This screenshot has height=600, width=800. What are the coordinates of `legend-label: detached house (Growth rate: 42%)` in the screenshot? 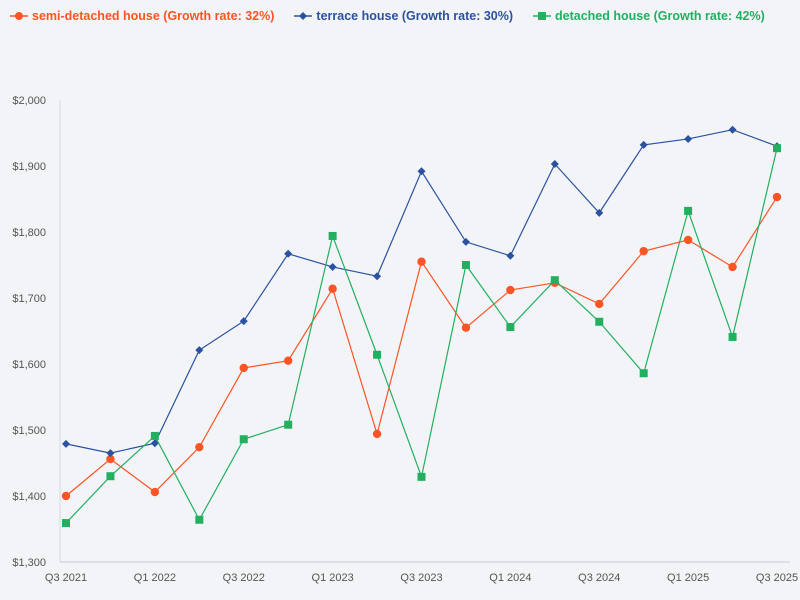 It's located at (660, 16).